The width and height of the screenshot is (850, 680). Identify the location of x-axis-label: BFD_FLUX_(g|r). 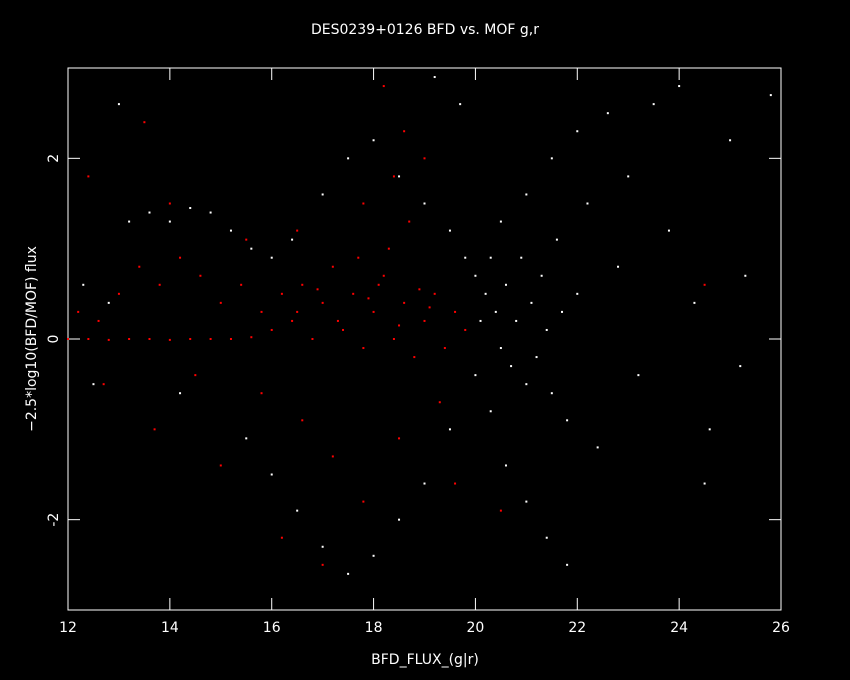
(425, 660).